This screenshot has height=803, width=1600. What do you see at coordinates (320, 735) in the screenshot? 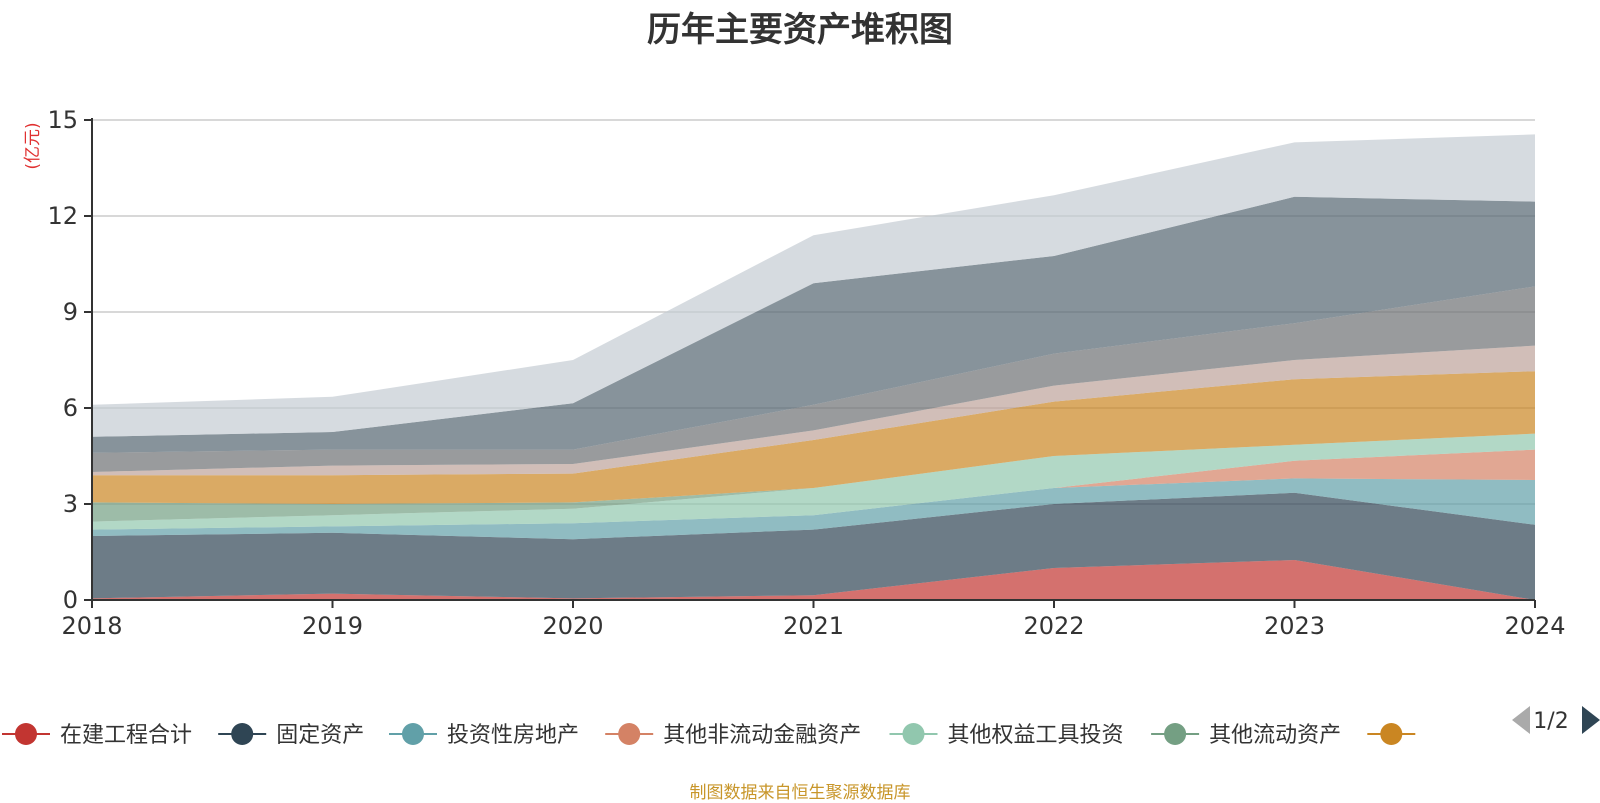
I see `legend-label: 固定资产` at bounding box center [320, 735].